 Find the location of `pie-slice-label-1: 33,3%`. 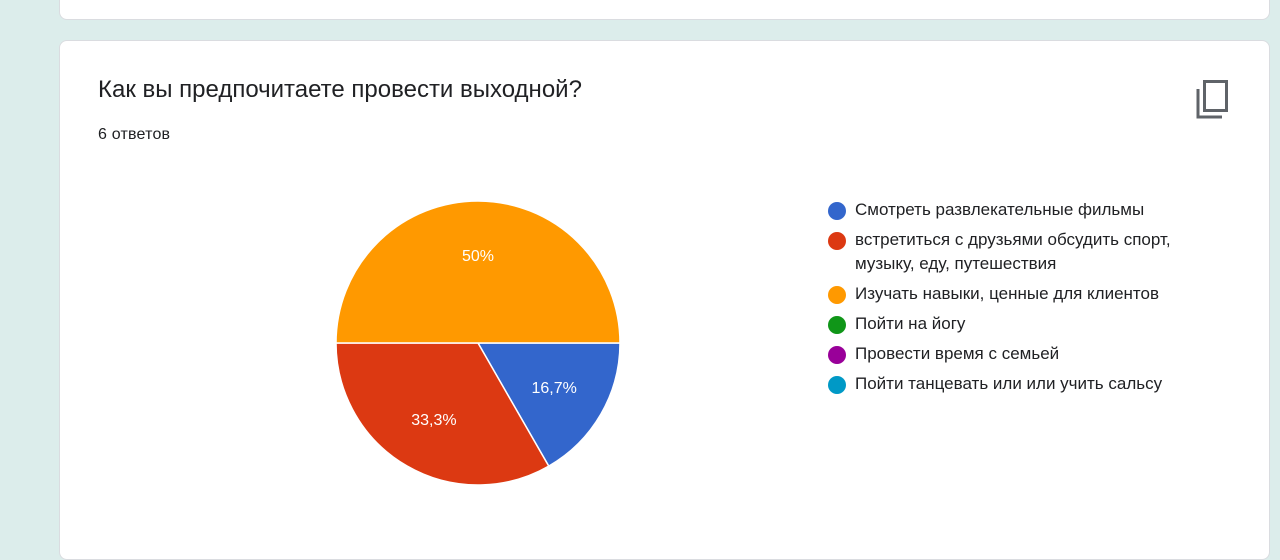

pie-slice-label-1: 33,3% is located at coordinates (433, 420).